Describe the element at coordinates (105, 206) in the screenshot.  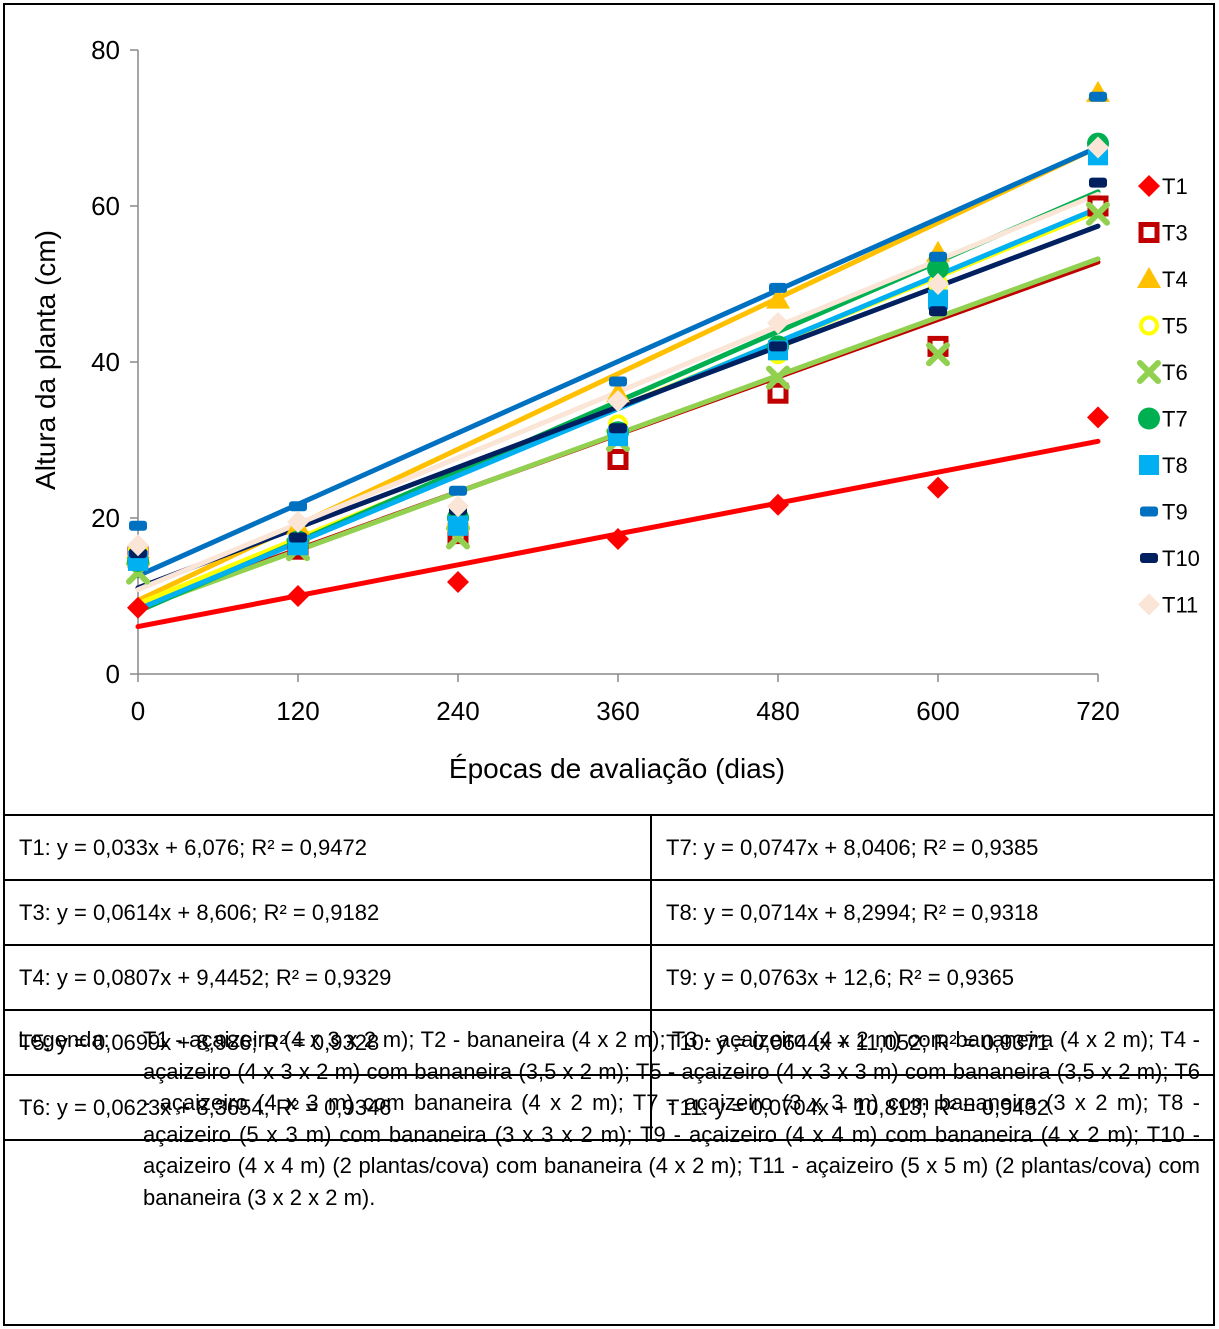
I see `y-tick-label: 60` at that location.